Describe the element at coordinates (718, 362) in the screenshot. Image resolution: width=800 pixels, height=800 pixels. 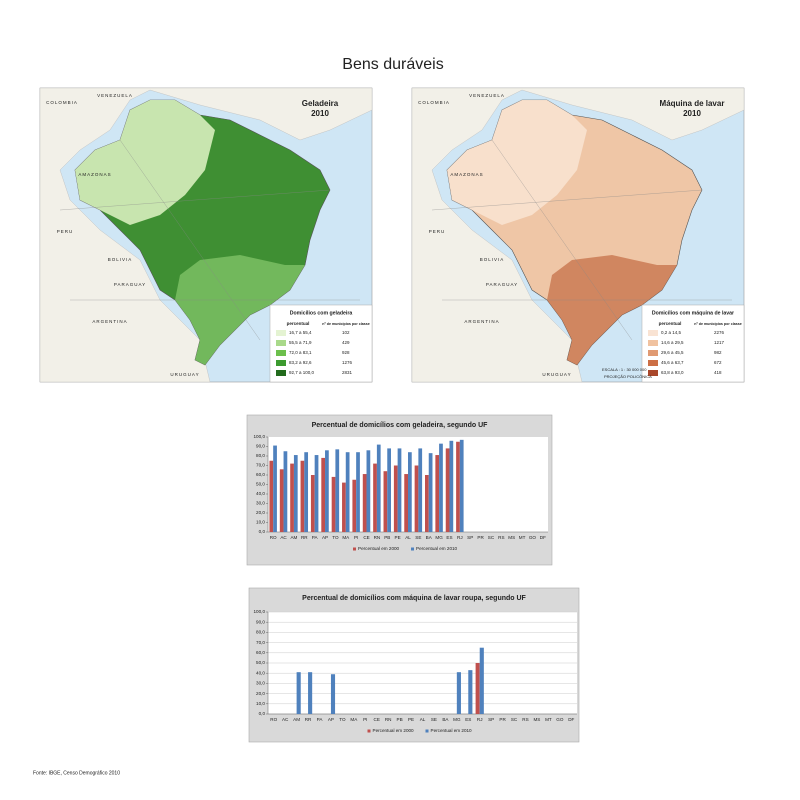
I see `legend-count: 672` at that location.